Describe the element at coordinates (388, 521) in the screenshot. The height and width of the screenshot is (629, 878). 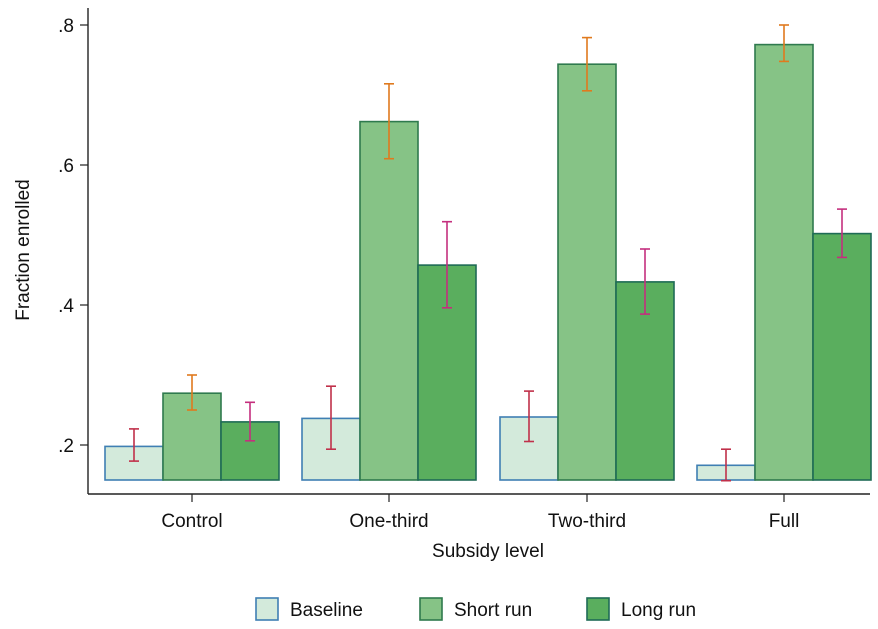
I see `x-tick-label: One-third` at that location.